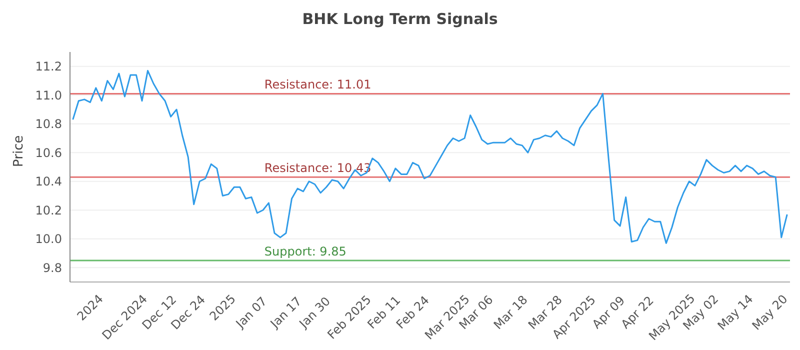  What do you see at coordinates (48, 124) in the screenshot?
I see `y-tick-label: 10.8` at bounding box center [48, 124].